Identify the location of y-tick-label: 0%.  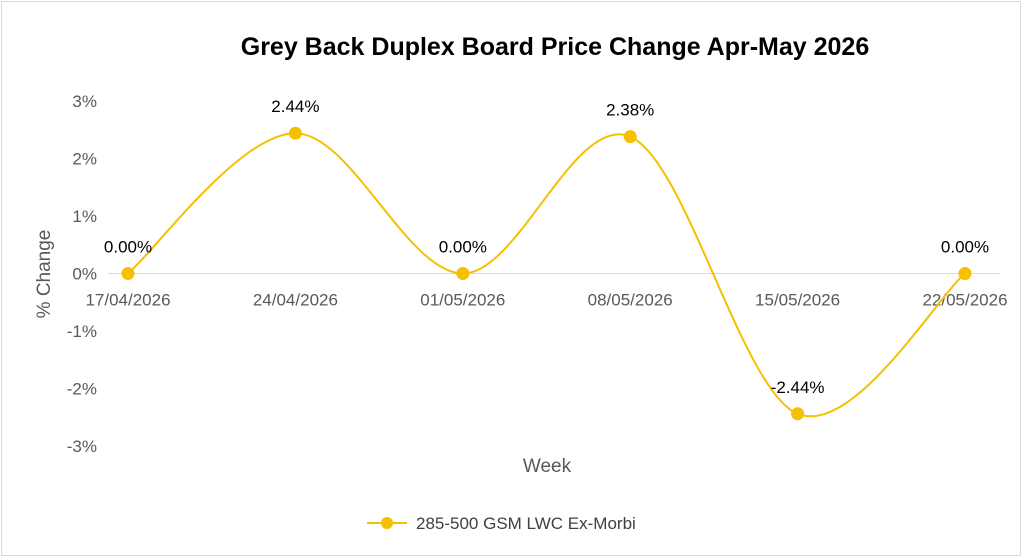
(84, 274).